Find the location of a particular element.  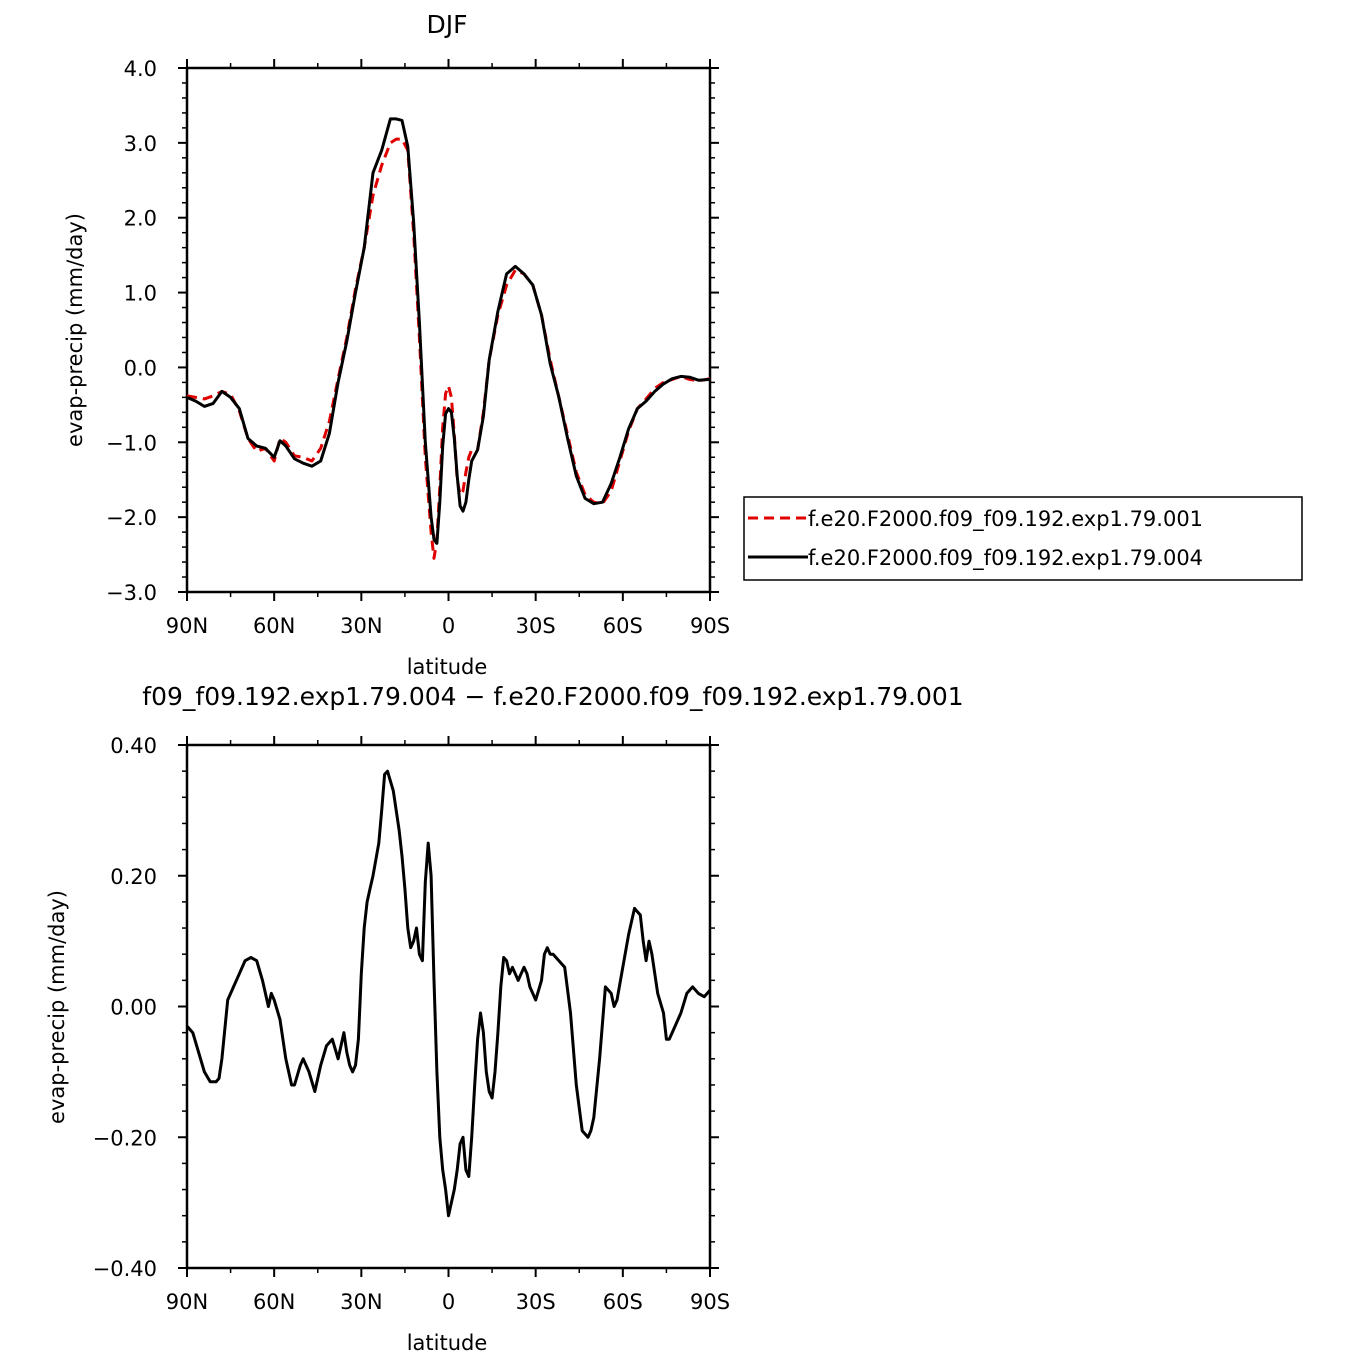

bottom-panel-ytick-label: 0.00 is located at coordinates (133, 1008).